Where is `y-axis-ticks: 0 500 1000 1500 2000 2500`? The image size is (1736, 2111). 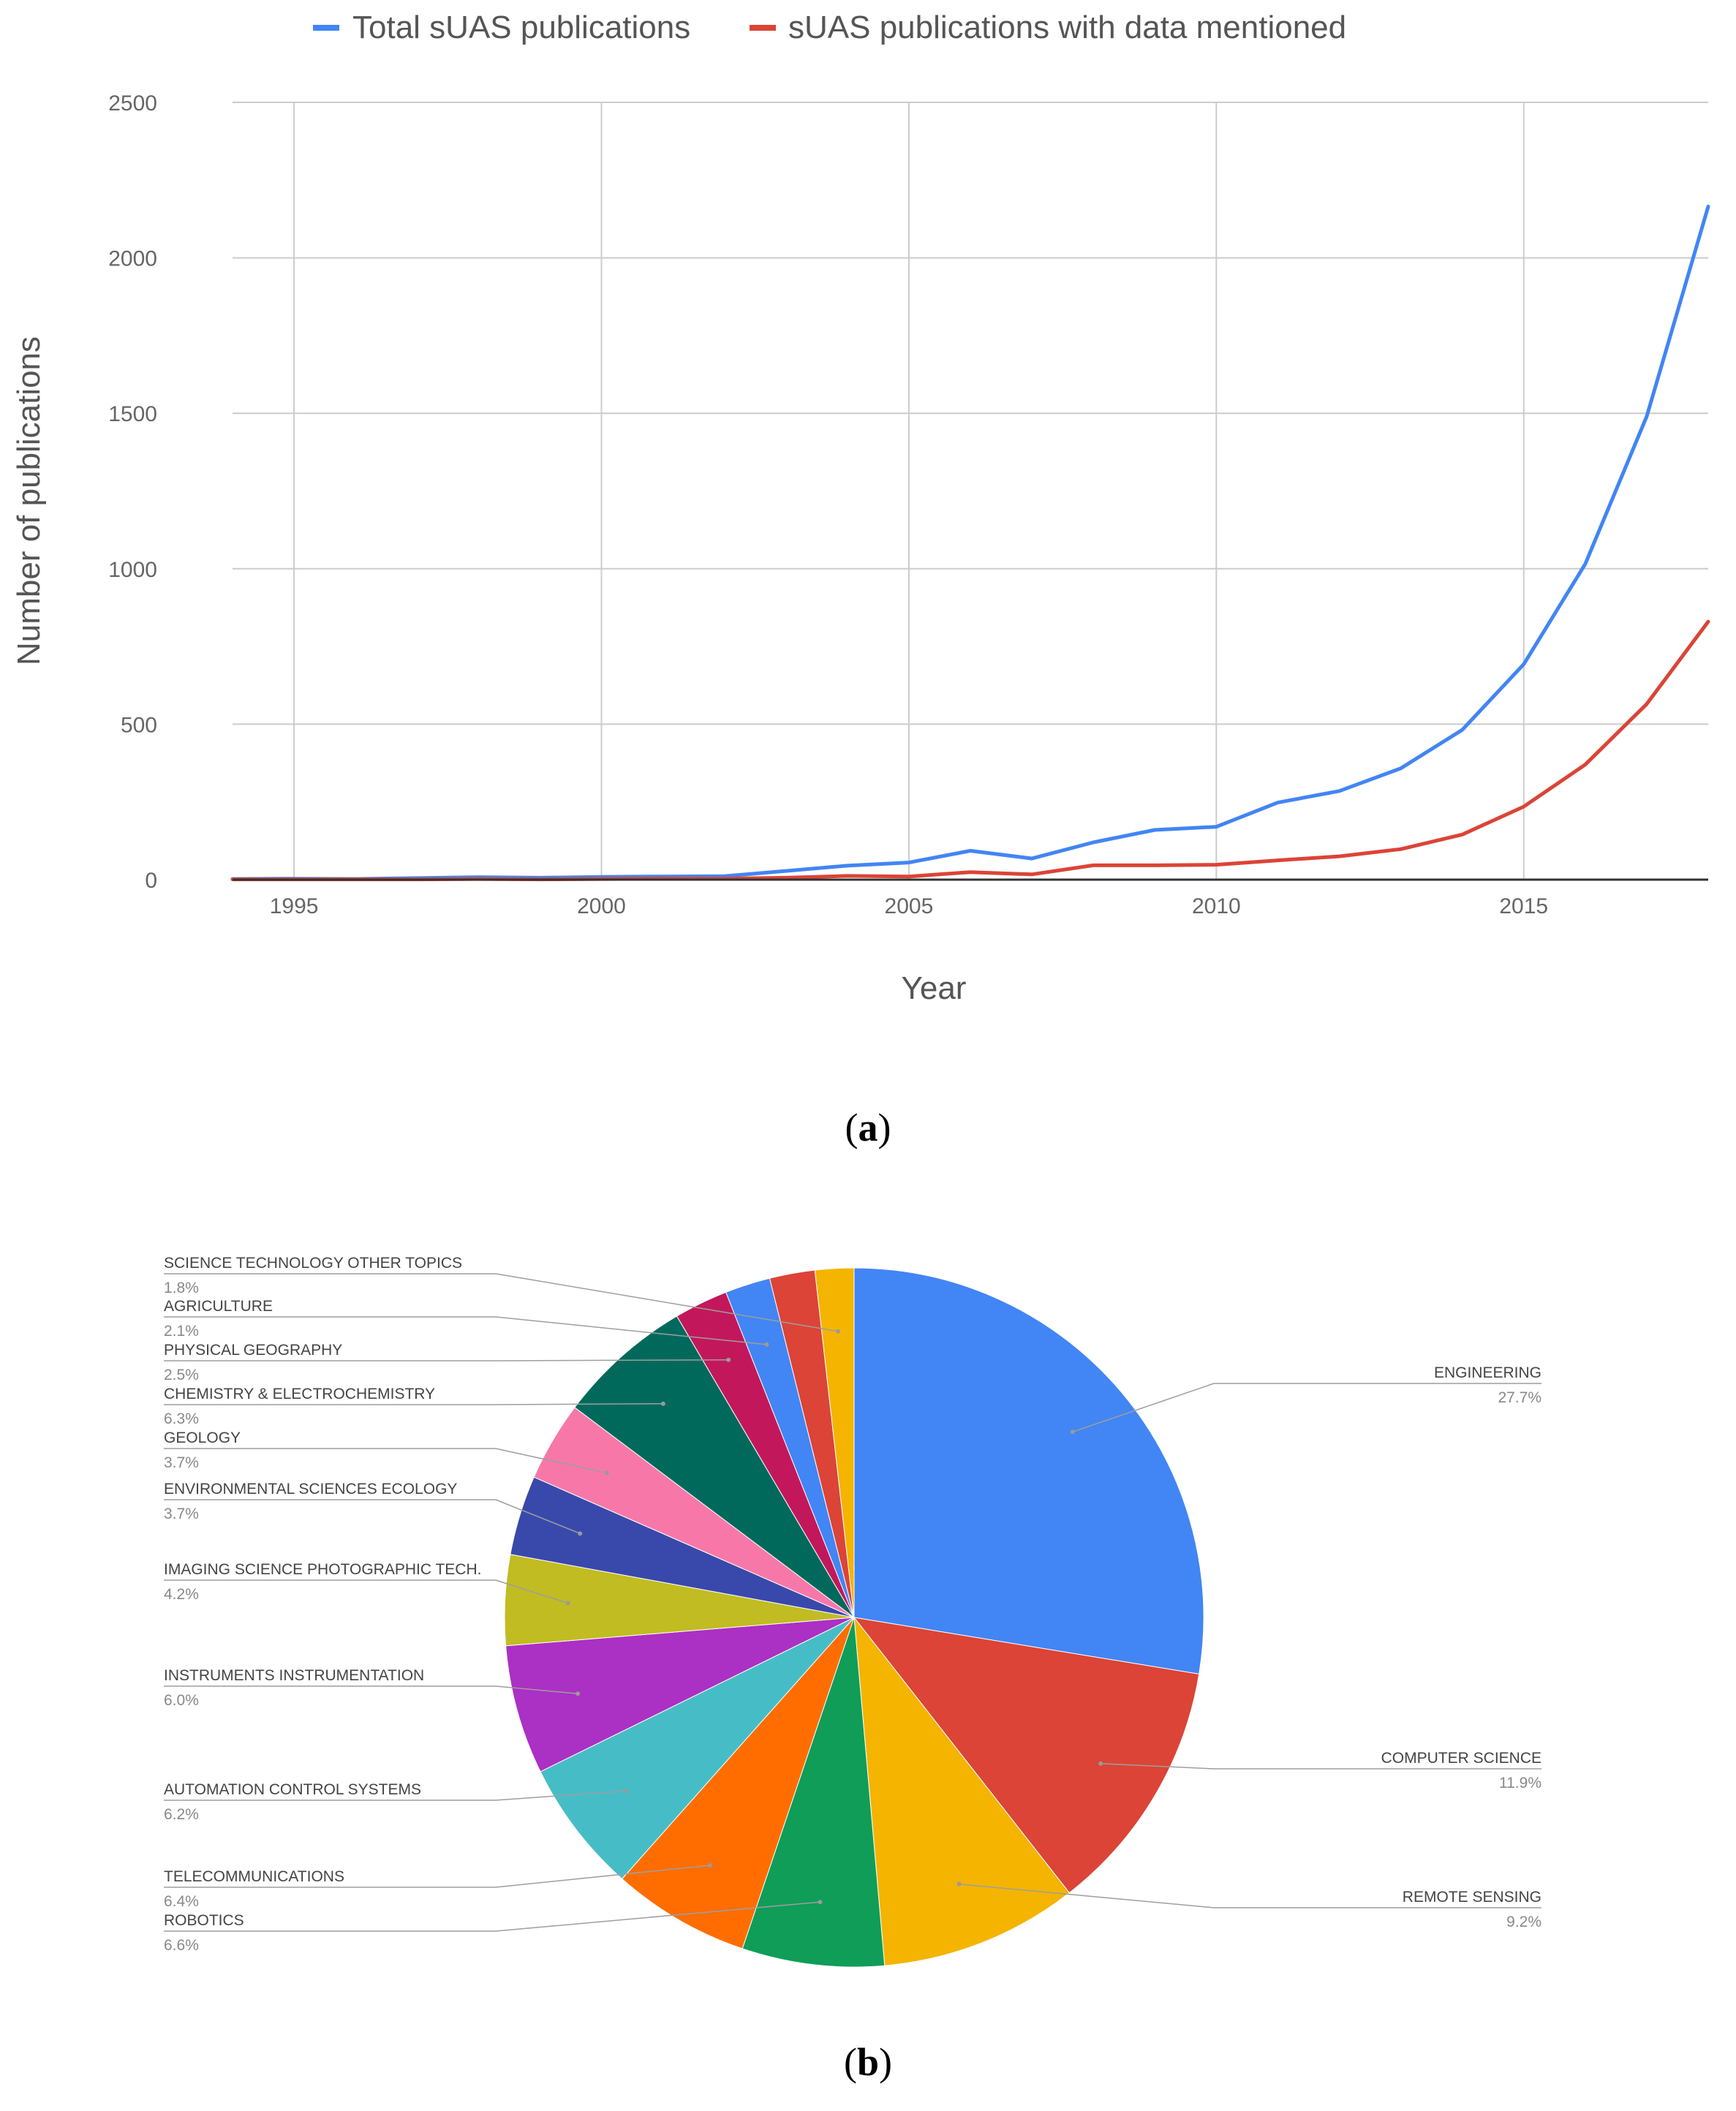 y-axis-ticks: 0 500 1000 1500 2000 2500 is located at coordinates (132, 492).